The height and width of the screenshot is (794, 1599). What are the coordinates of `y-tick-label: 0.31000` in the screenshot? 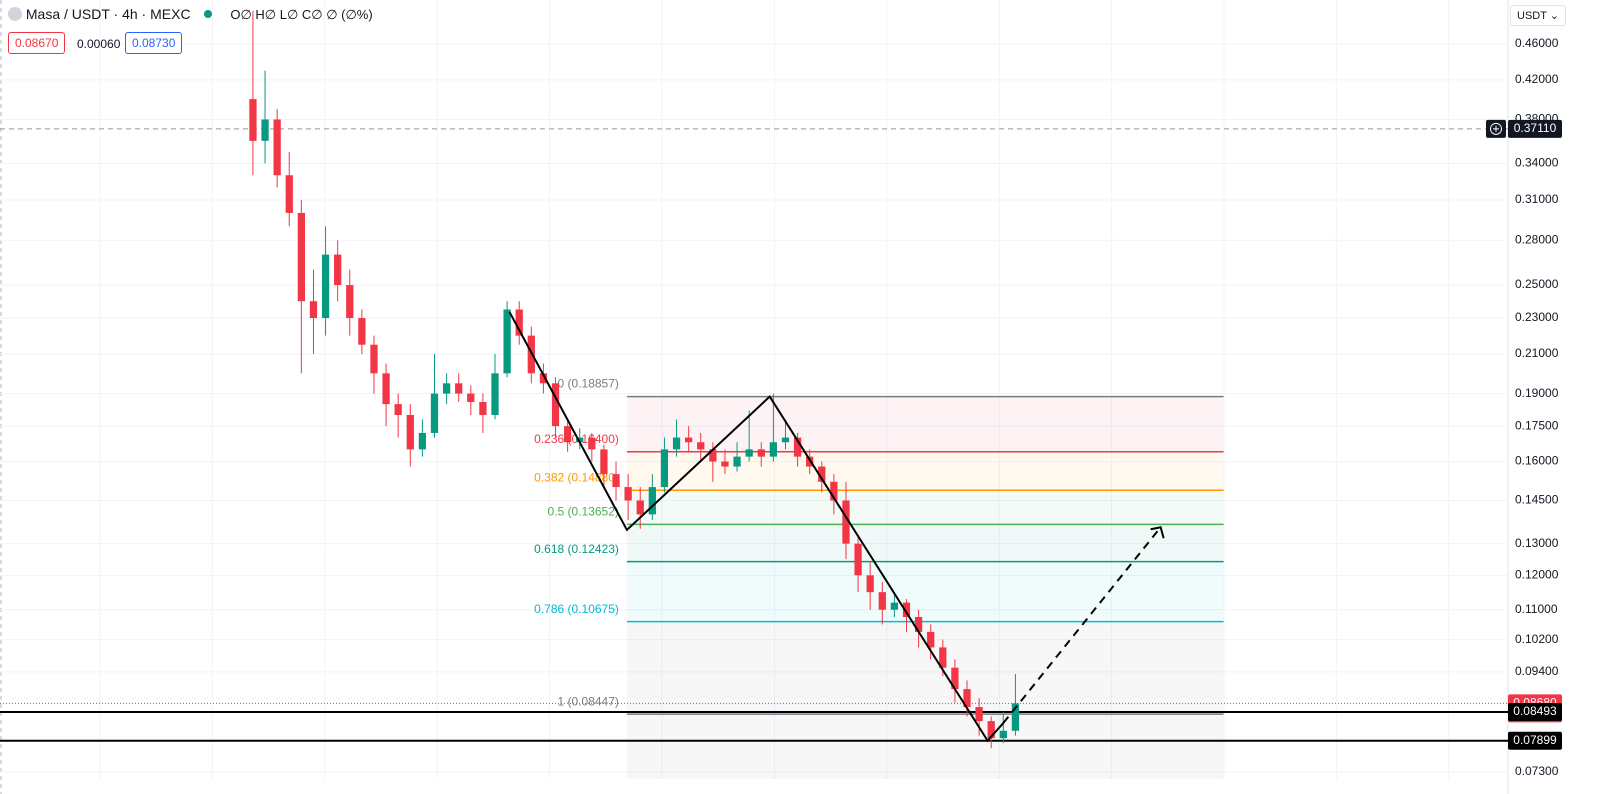 It's located at (1537, 199).